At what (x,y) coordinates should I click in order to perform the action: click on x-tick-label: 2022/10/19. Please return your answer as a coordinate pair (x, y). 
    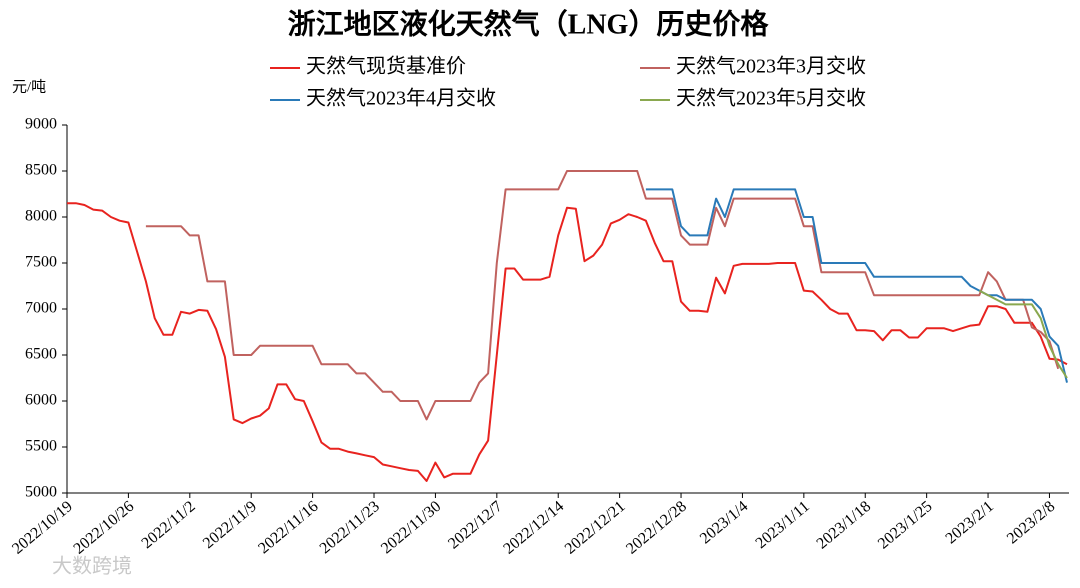
    Looking at the image, I should click on (42, 528).